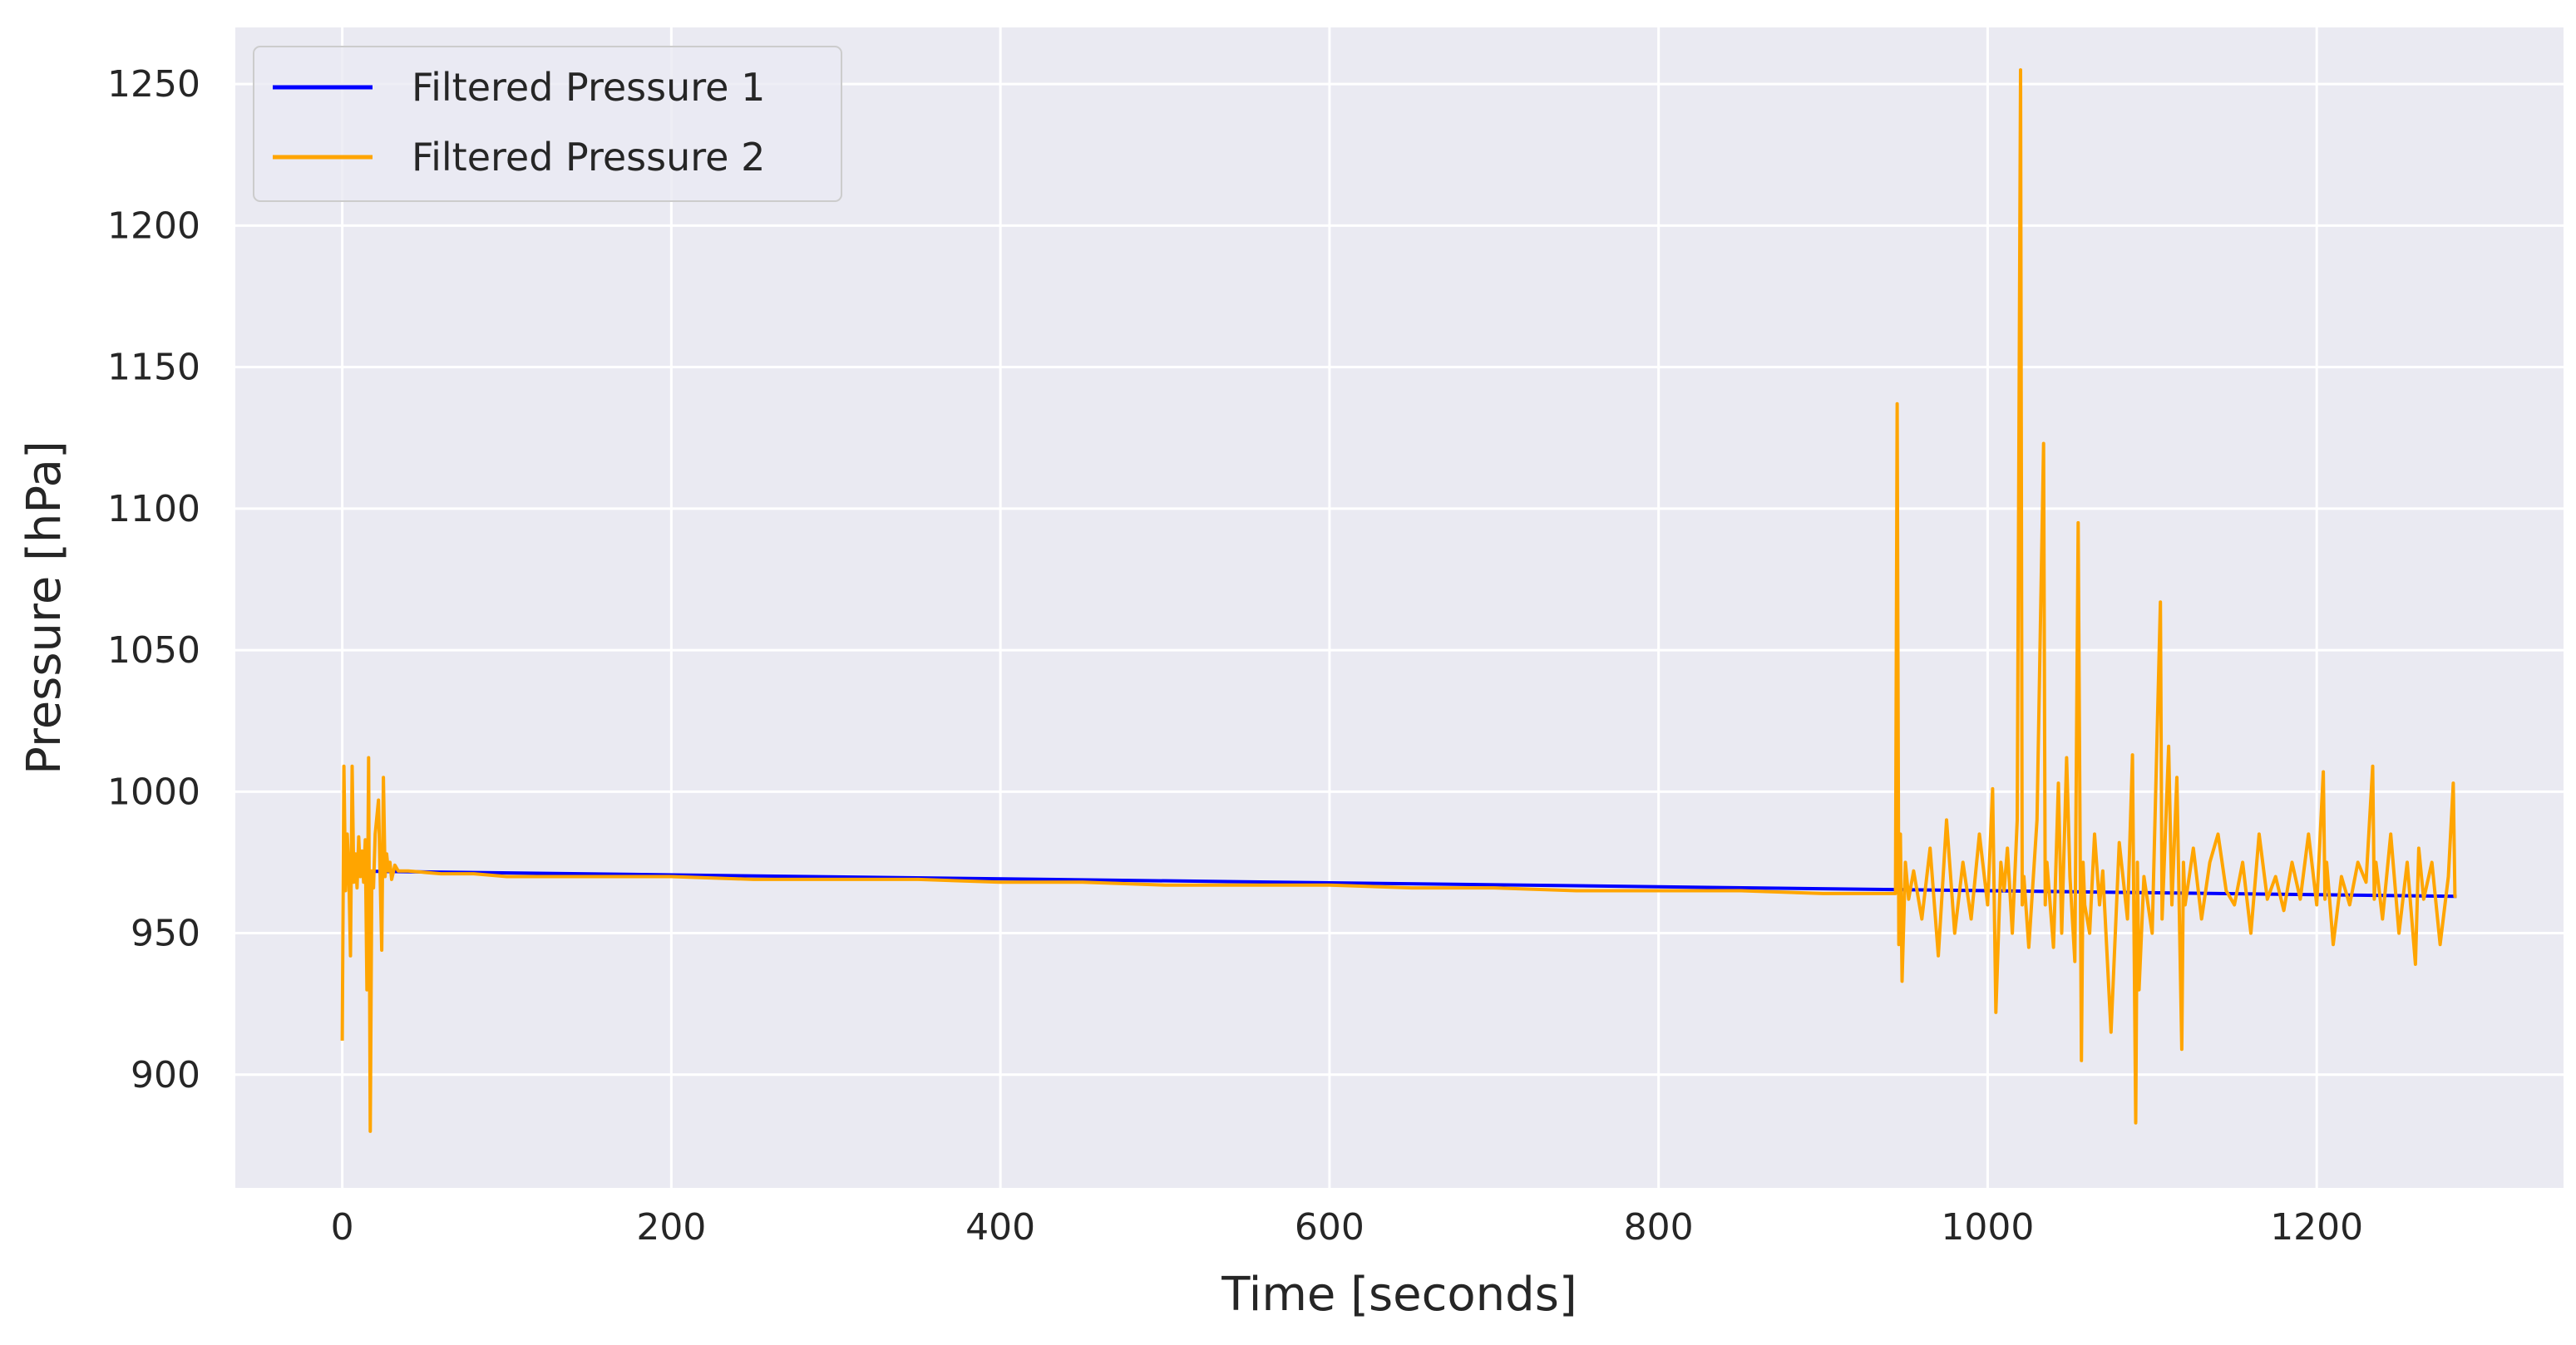 Image resolution: width=2576 pixels, height=1345 pixels. Describe the element at coordinates (671, 1227) in the screenshot. I see `x-tick-label: 200` at that location.